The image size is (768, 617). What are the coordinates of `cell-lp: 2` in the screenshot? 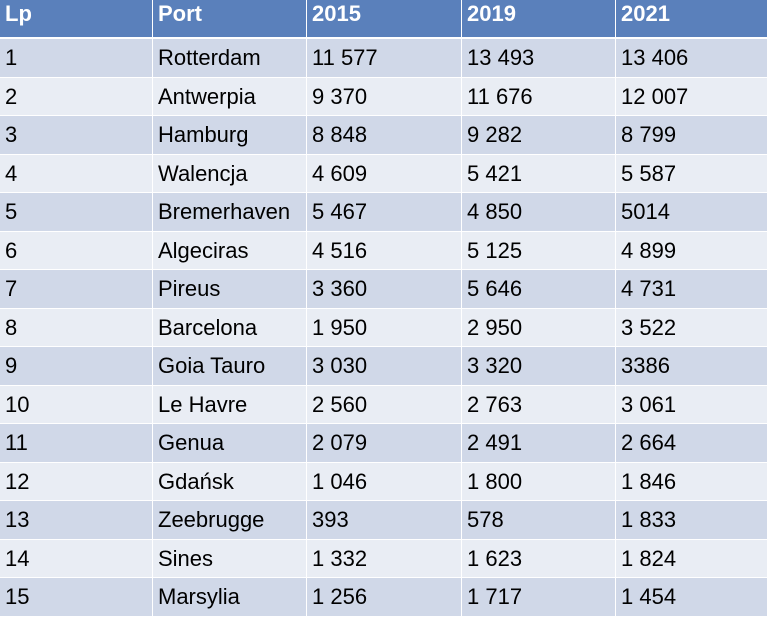 It's located at (76, 96).